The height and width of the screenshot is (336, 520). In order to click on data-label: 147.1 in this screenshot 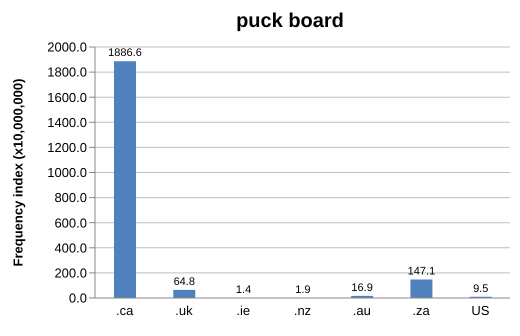, I will do `click(422, 272)`.